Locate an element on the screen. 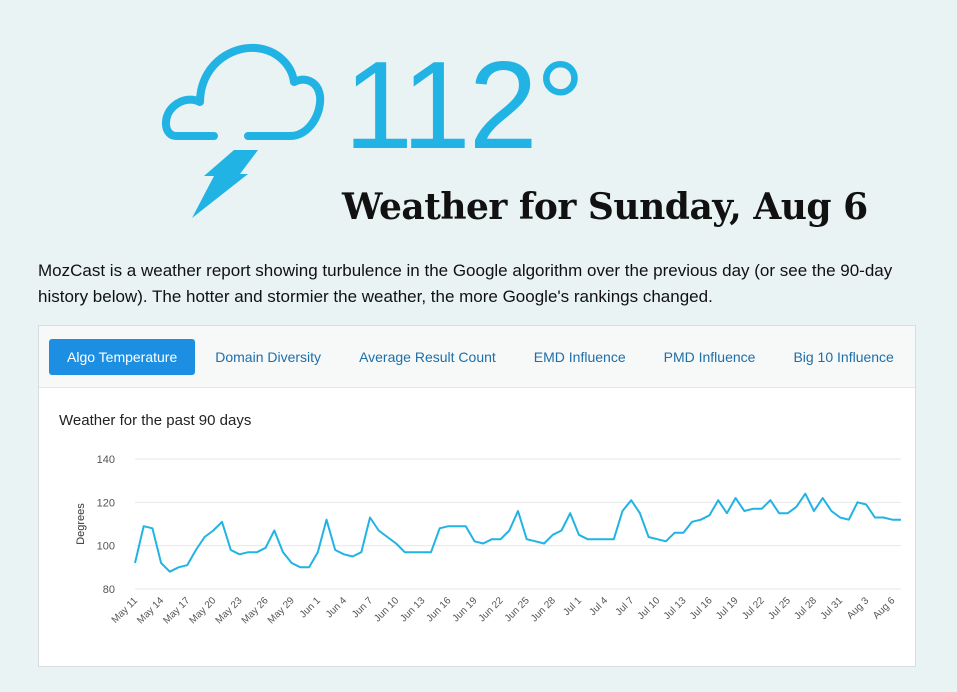 The width and height of the screenshot is (957, 692). x-tick-label: Jul 31 is located at coordinates (832, 608).